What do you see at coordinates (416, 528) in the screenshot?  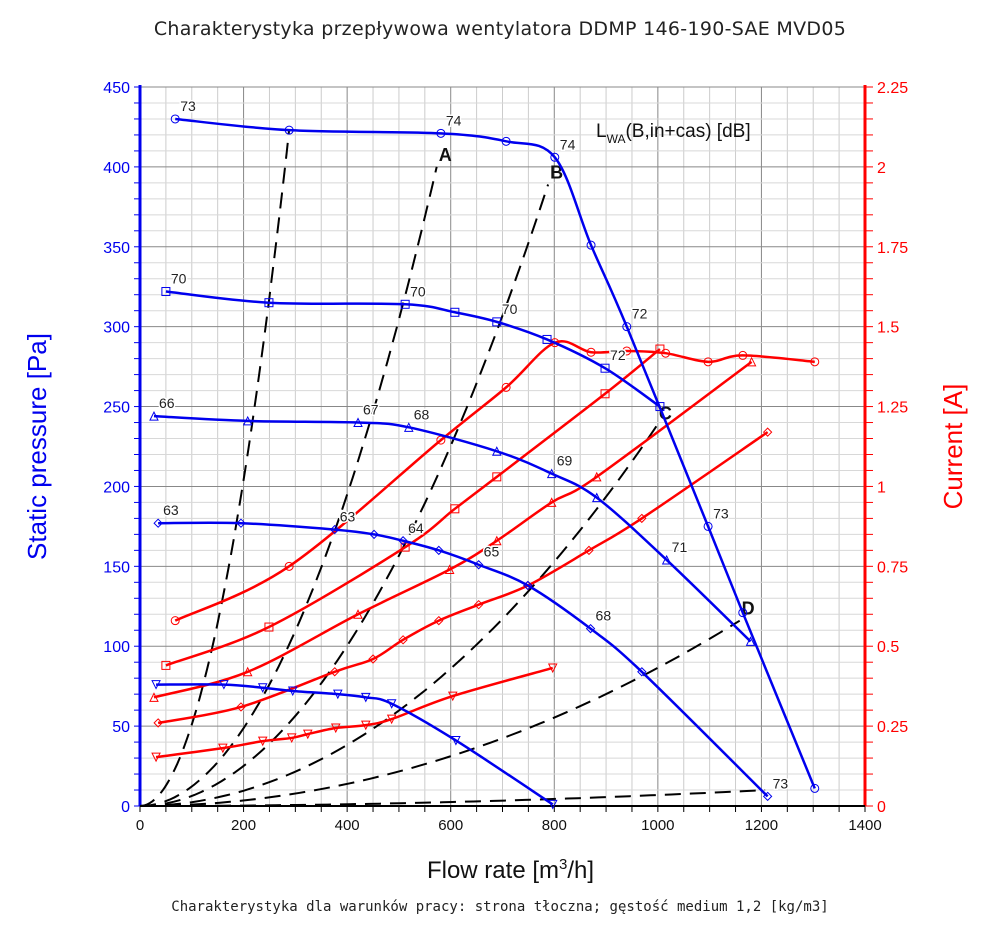 I see `sound-level-label: 64` at bounding box center [416, 528].